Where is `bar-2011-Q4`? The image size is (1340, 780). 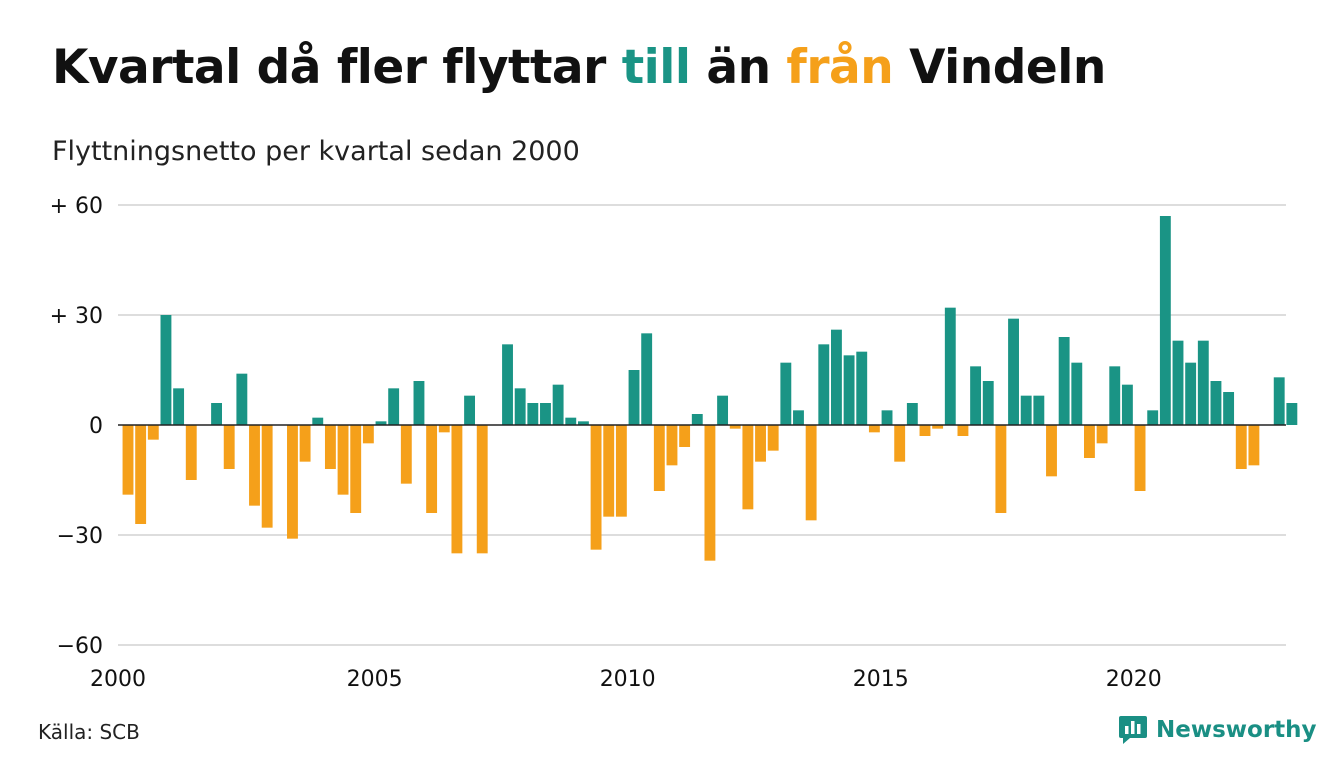 bar-2011-Q4 is located at coordinates (723, 410).